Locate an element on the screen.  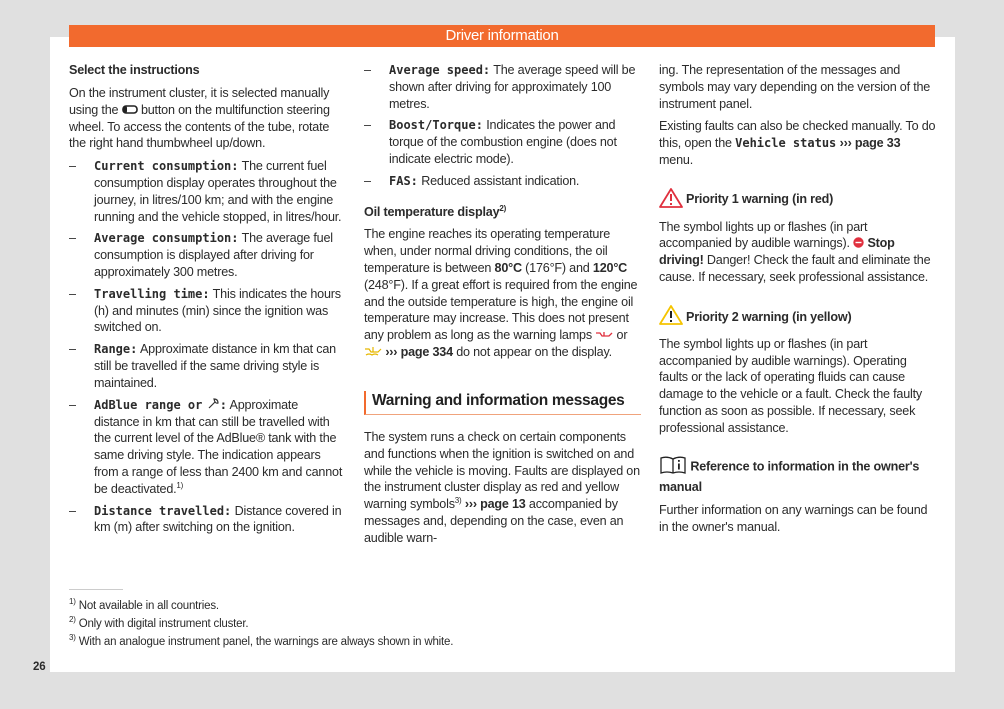
term: Current consumption: is located at coordinates (166, 166).